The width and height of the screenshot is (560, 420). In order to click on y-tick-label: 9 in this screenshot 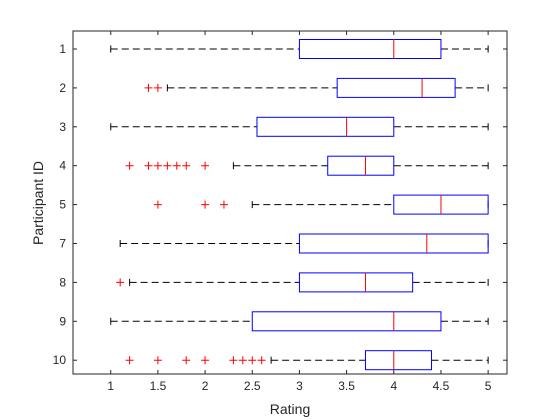, I will do `click(62, 321)`.